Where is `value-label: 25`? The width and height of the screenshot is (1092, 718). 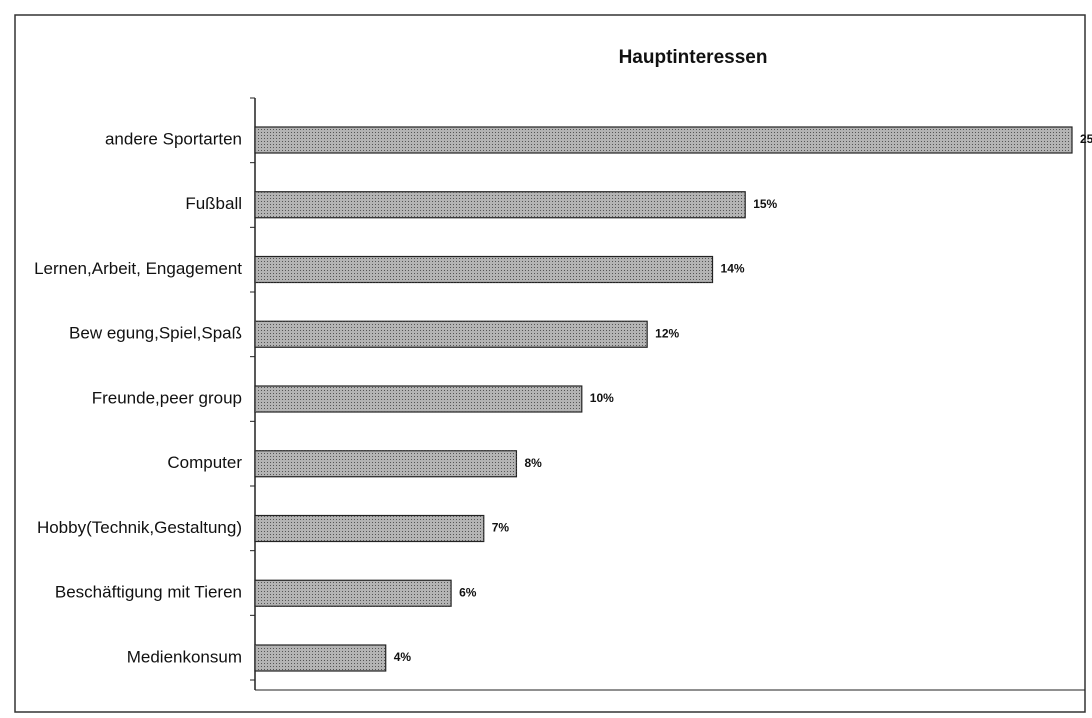
value-label: 25 is located at coordinates (1086, 139).